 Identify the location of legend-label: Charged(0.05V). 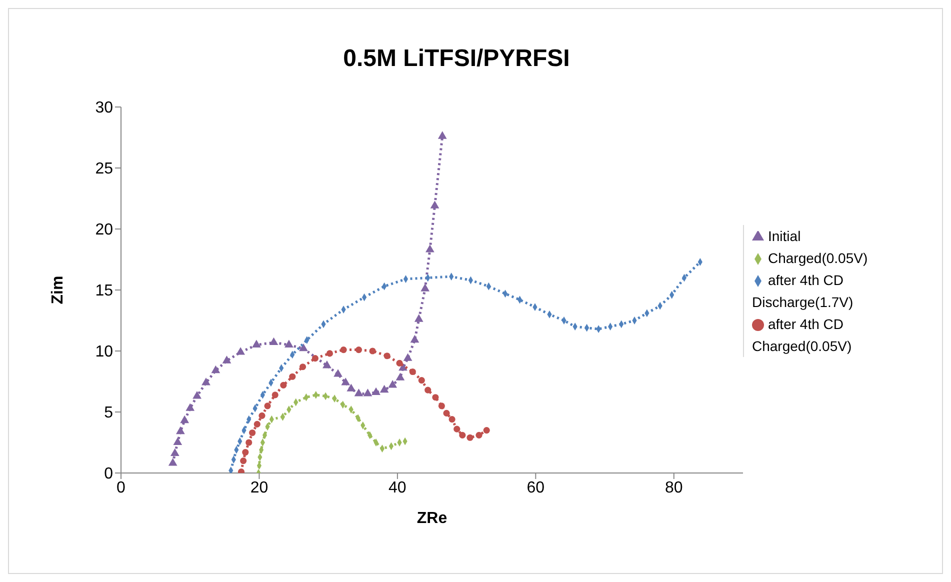
(818, 258).